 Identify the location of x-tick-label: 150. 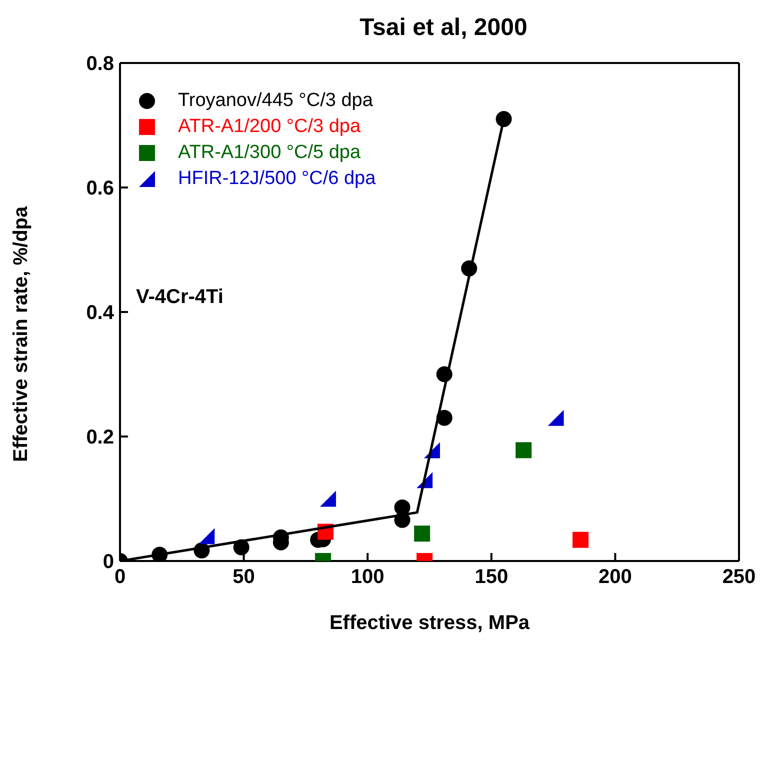
(491, 577).